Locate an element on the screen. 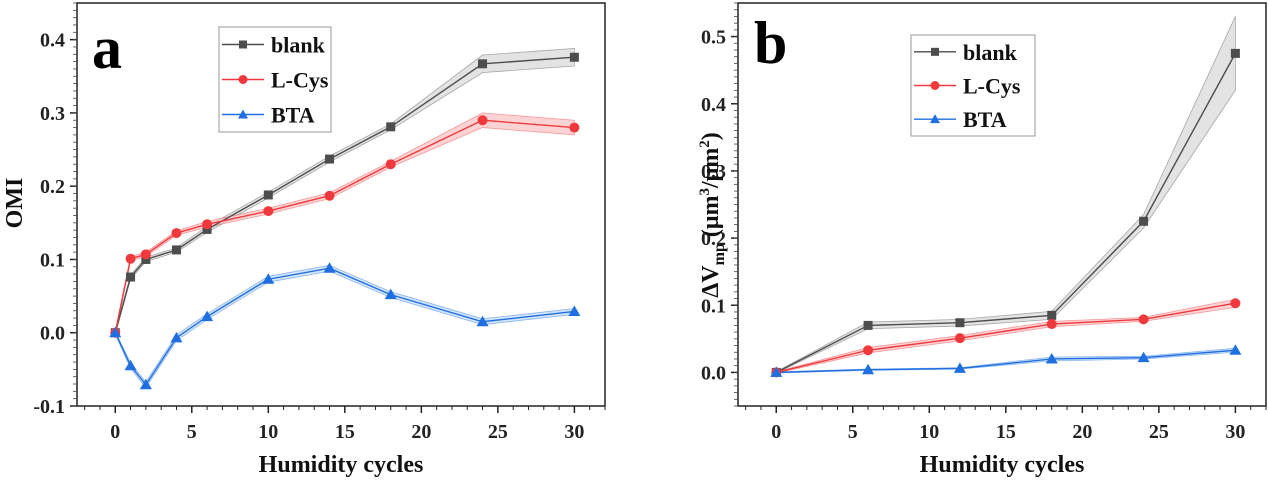  y-title-mid: /μm is located at coordinates (711, 168).